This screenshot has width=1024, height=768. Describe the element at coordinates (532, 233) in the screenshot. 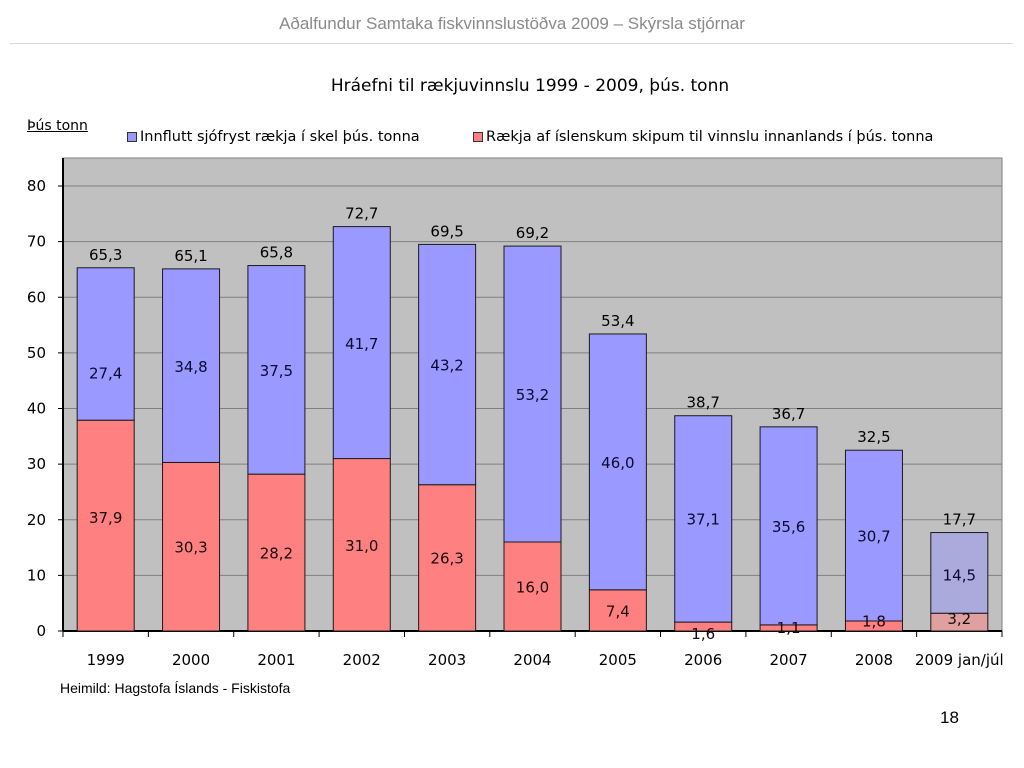

I see `data-label-total: 69,2` at that location.